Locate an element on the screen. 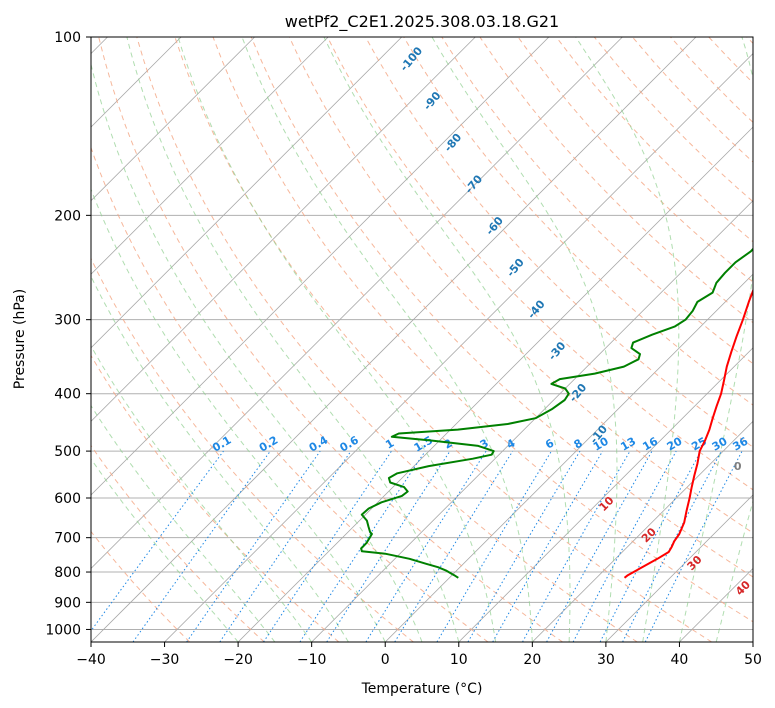 The image size is (775, 708). y-tick-label: 600 is located at coordinates (67, 499).